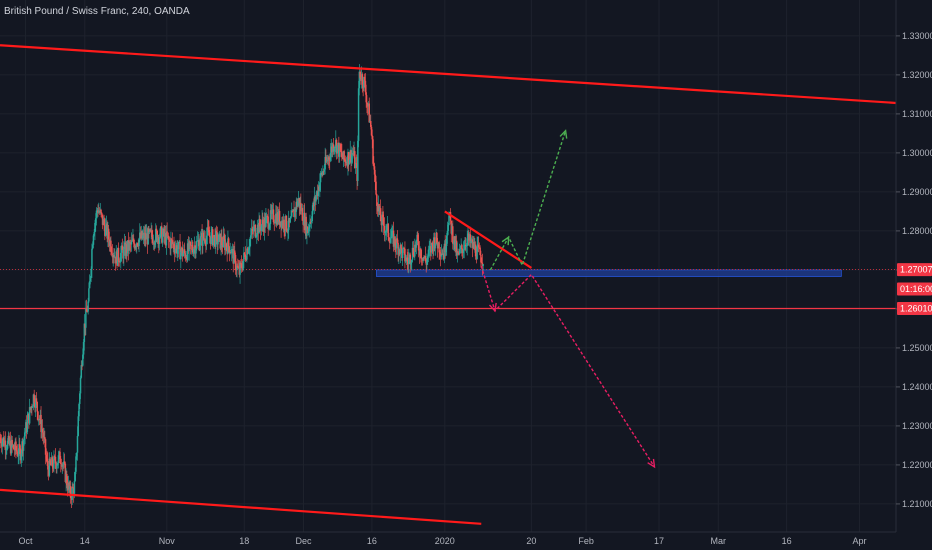  I want to click on x-tick-label: Feb, so click(586, 541).